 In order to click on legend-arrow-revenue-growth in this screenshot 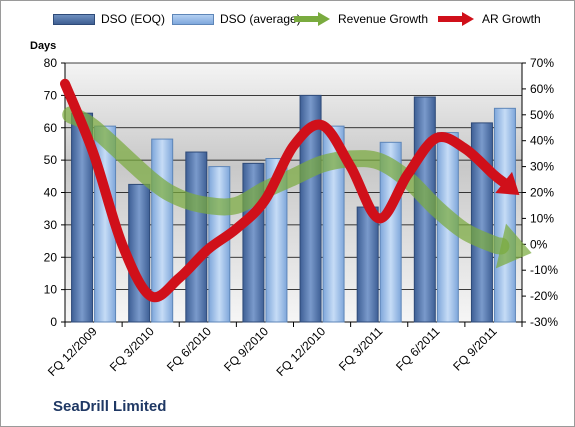, I will do `click(312, 19)`.